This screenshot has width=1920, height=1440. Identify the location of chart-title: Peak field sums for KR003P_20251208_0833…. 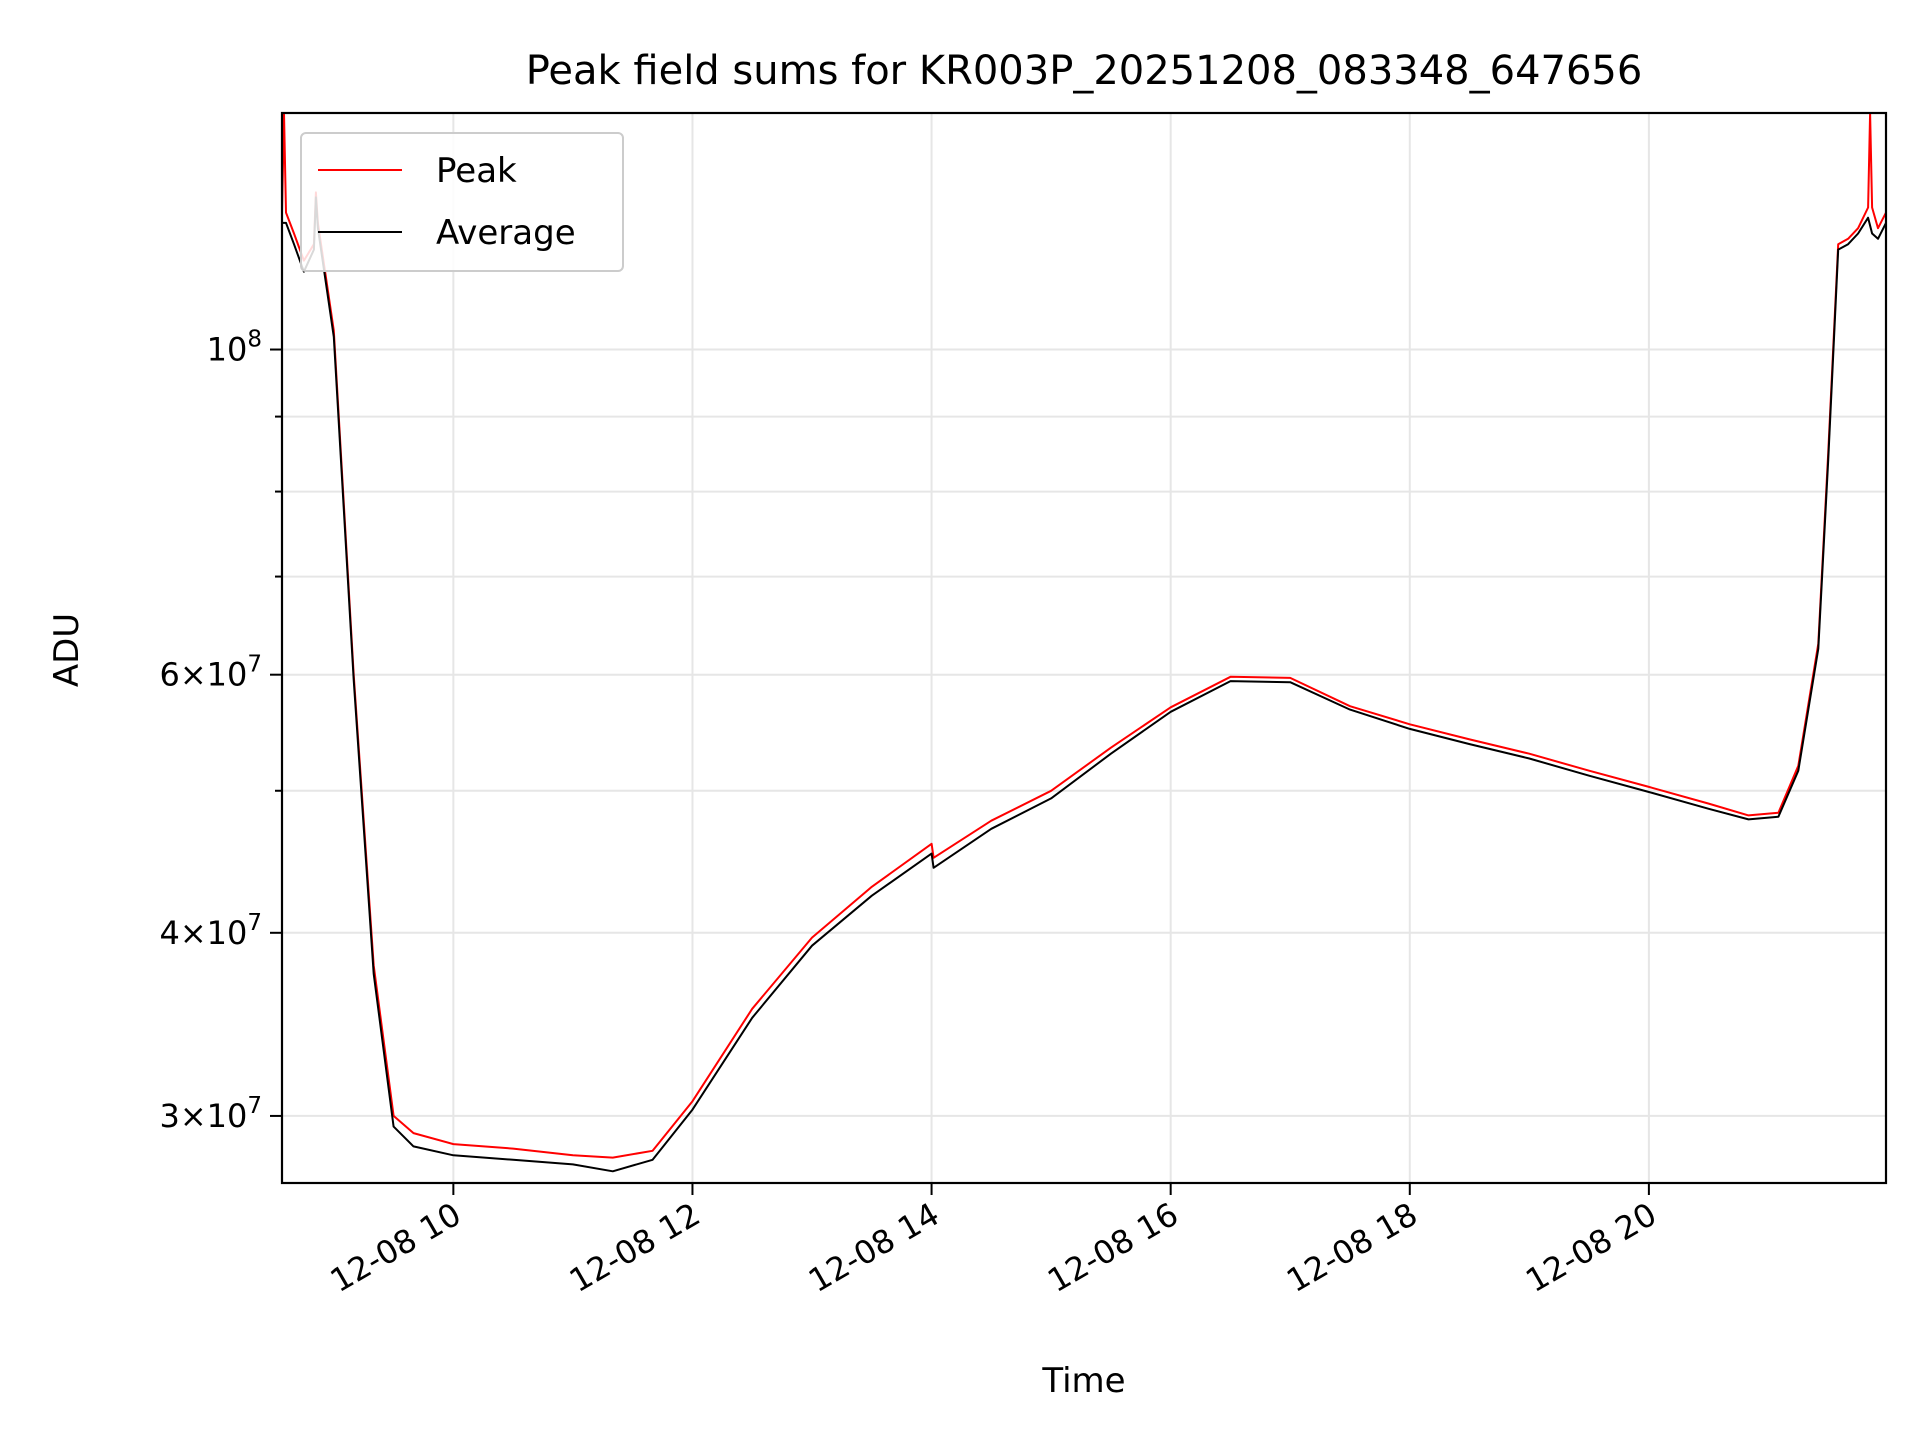
(1084, 71).